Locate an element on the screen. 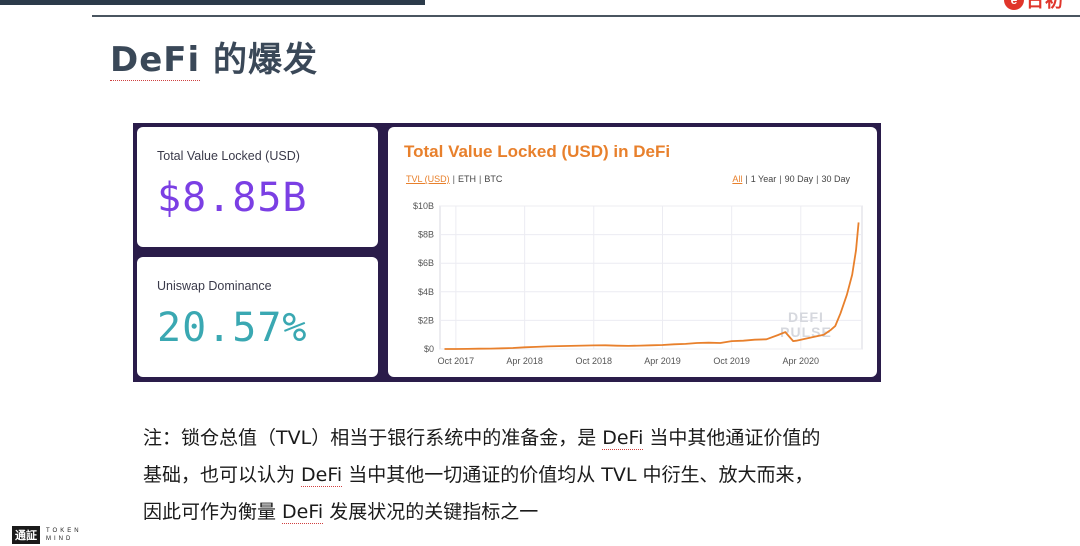 The width and height of the screenshot is (1080, 546). note-text: 基础，也可以认为 is located at coordinates (222, 475).